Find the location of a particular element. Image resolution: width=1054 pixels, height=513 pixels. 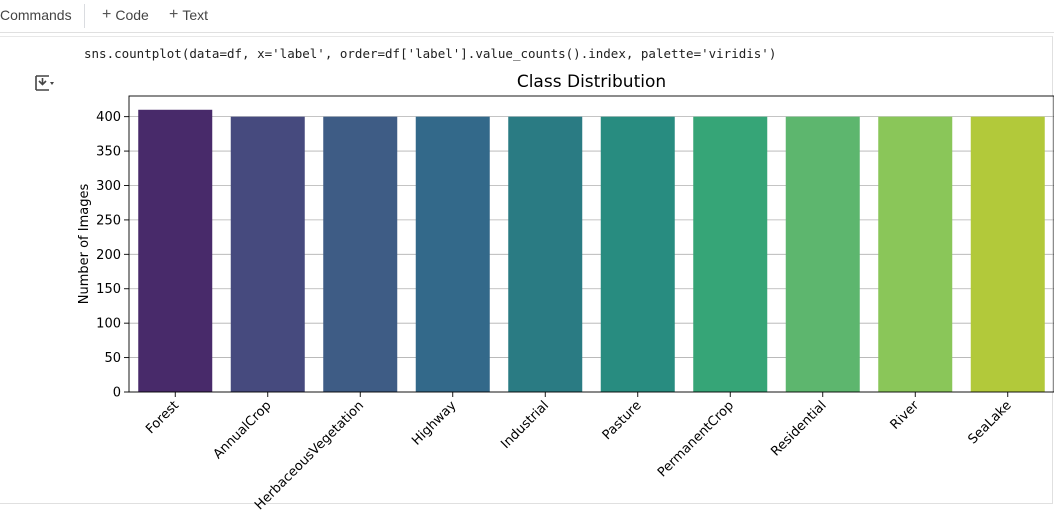

x-tick-label: SeaLake is located at coordinates (989, 422).